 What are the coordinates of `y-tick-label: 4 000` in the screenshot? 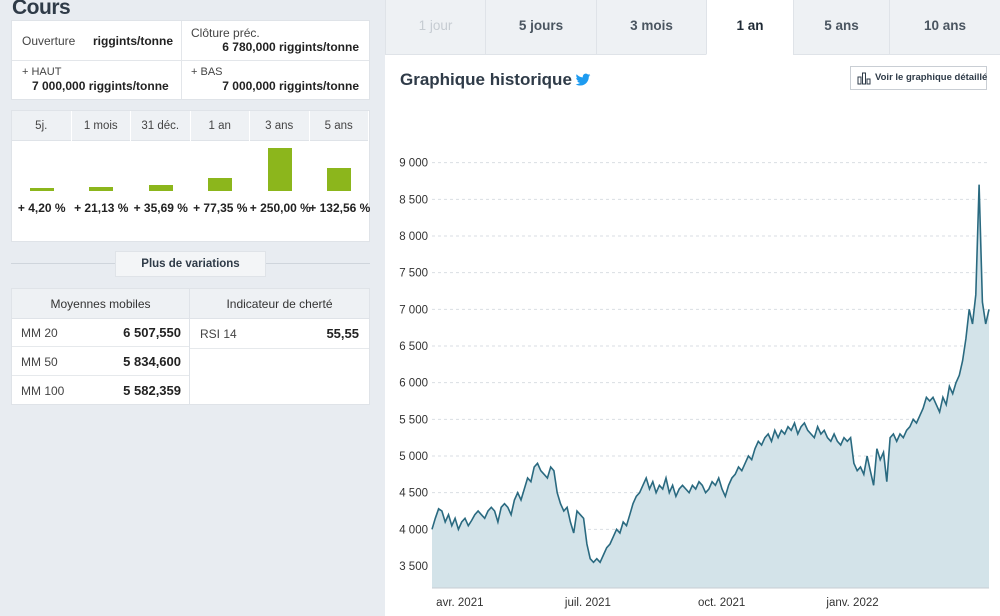 It's located at (413, 530).